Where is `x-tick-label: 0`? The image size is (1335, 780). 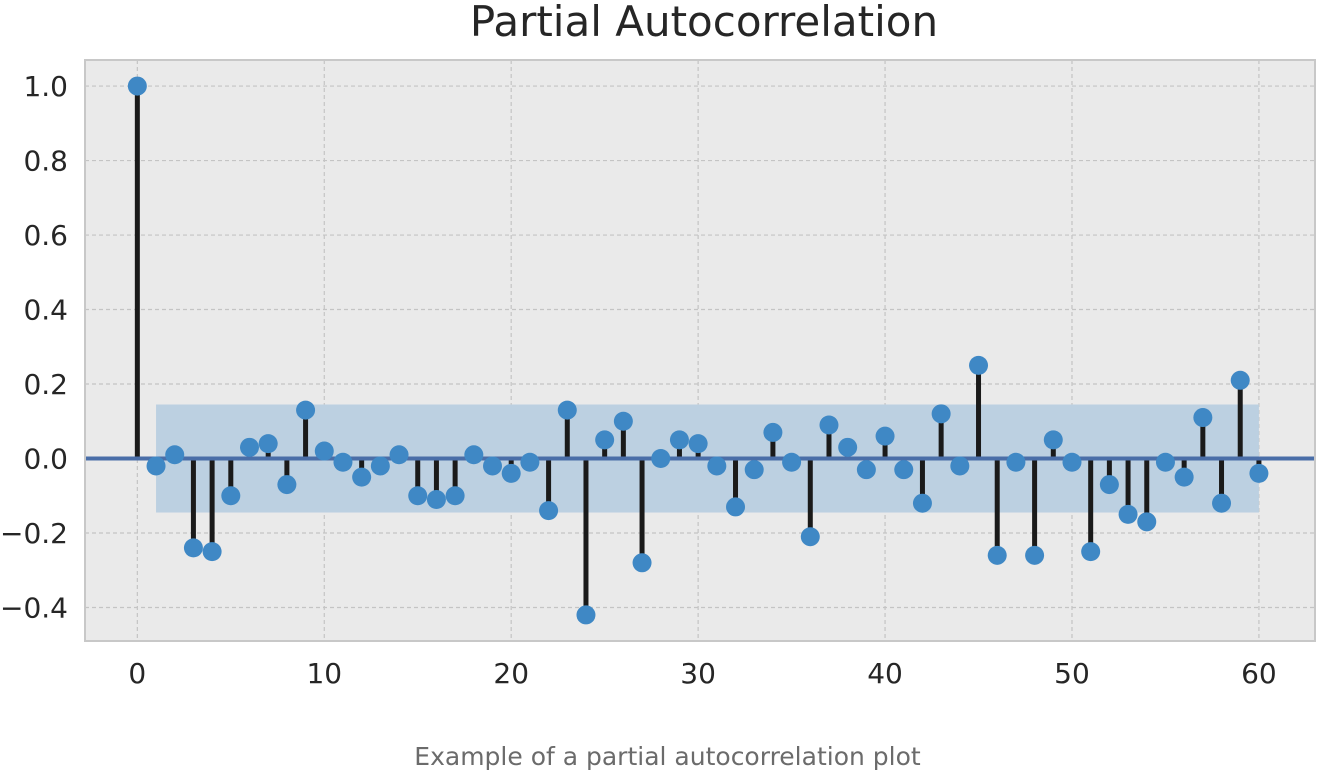
x-tick-label: 0 is located at coordinates (137, 673).